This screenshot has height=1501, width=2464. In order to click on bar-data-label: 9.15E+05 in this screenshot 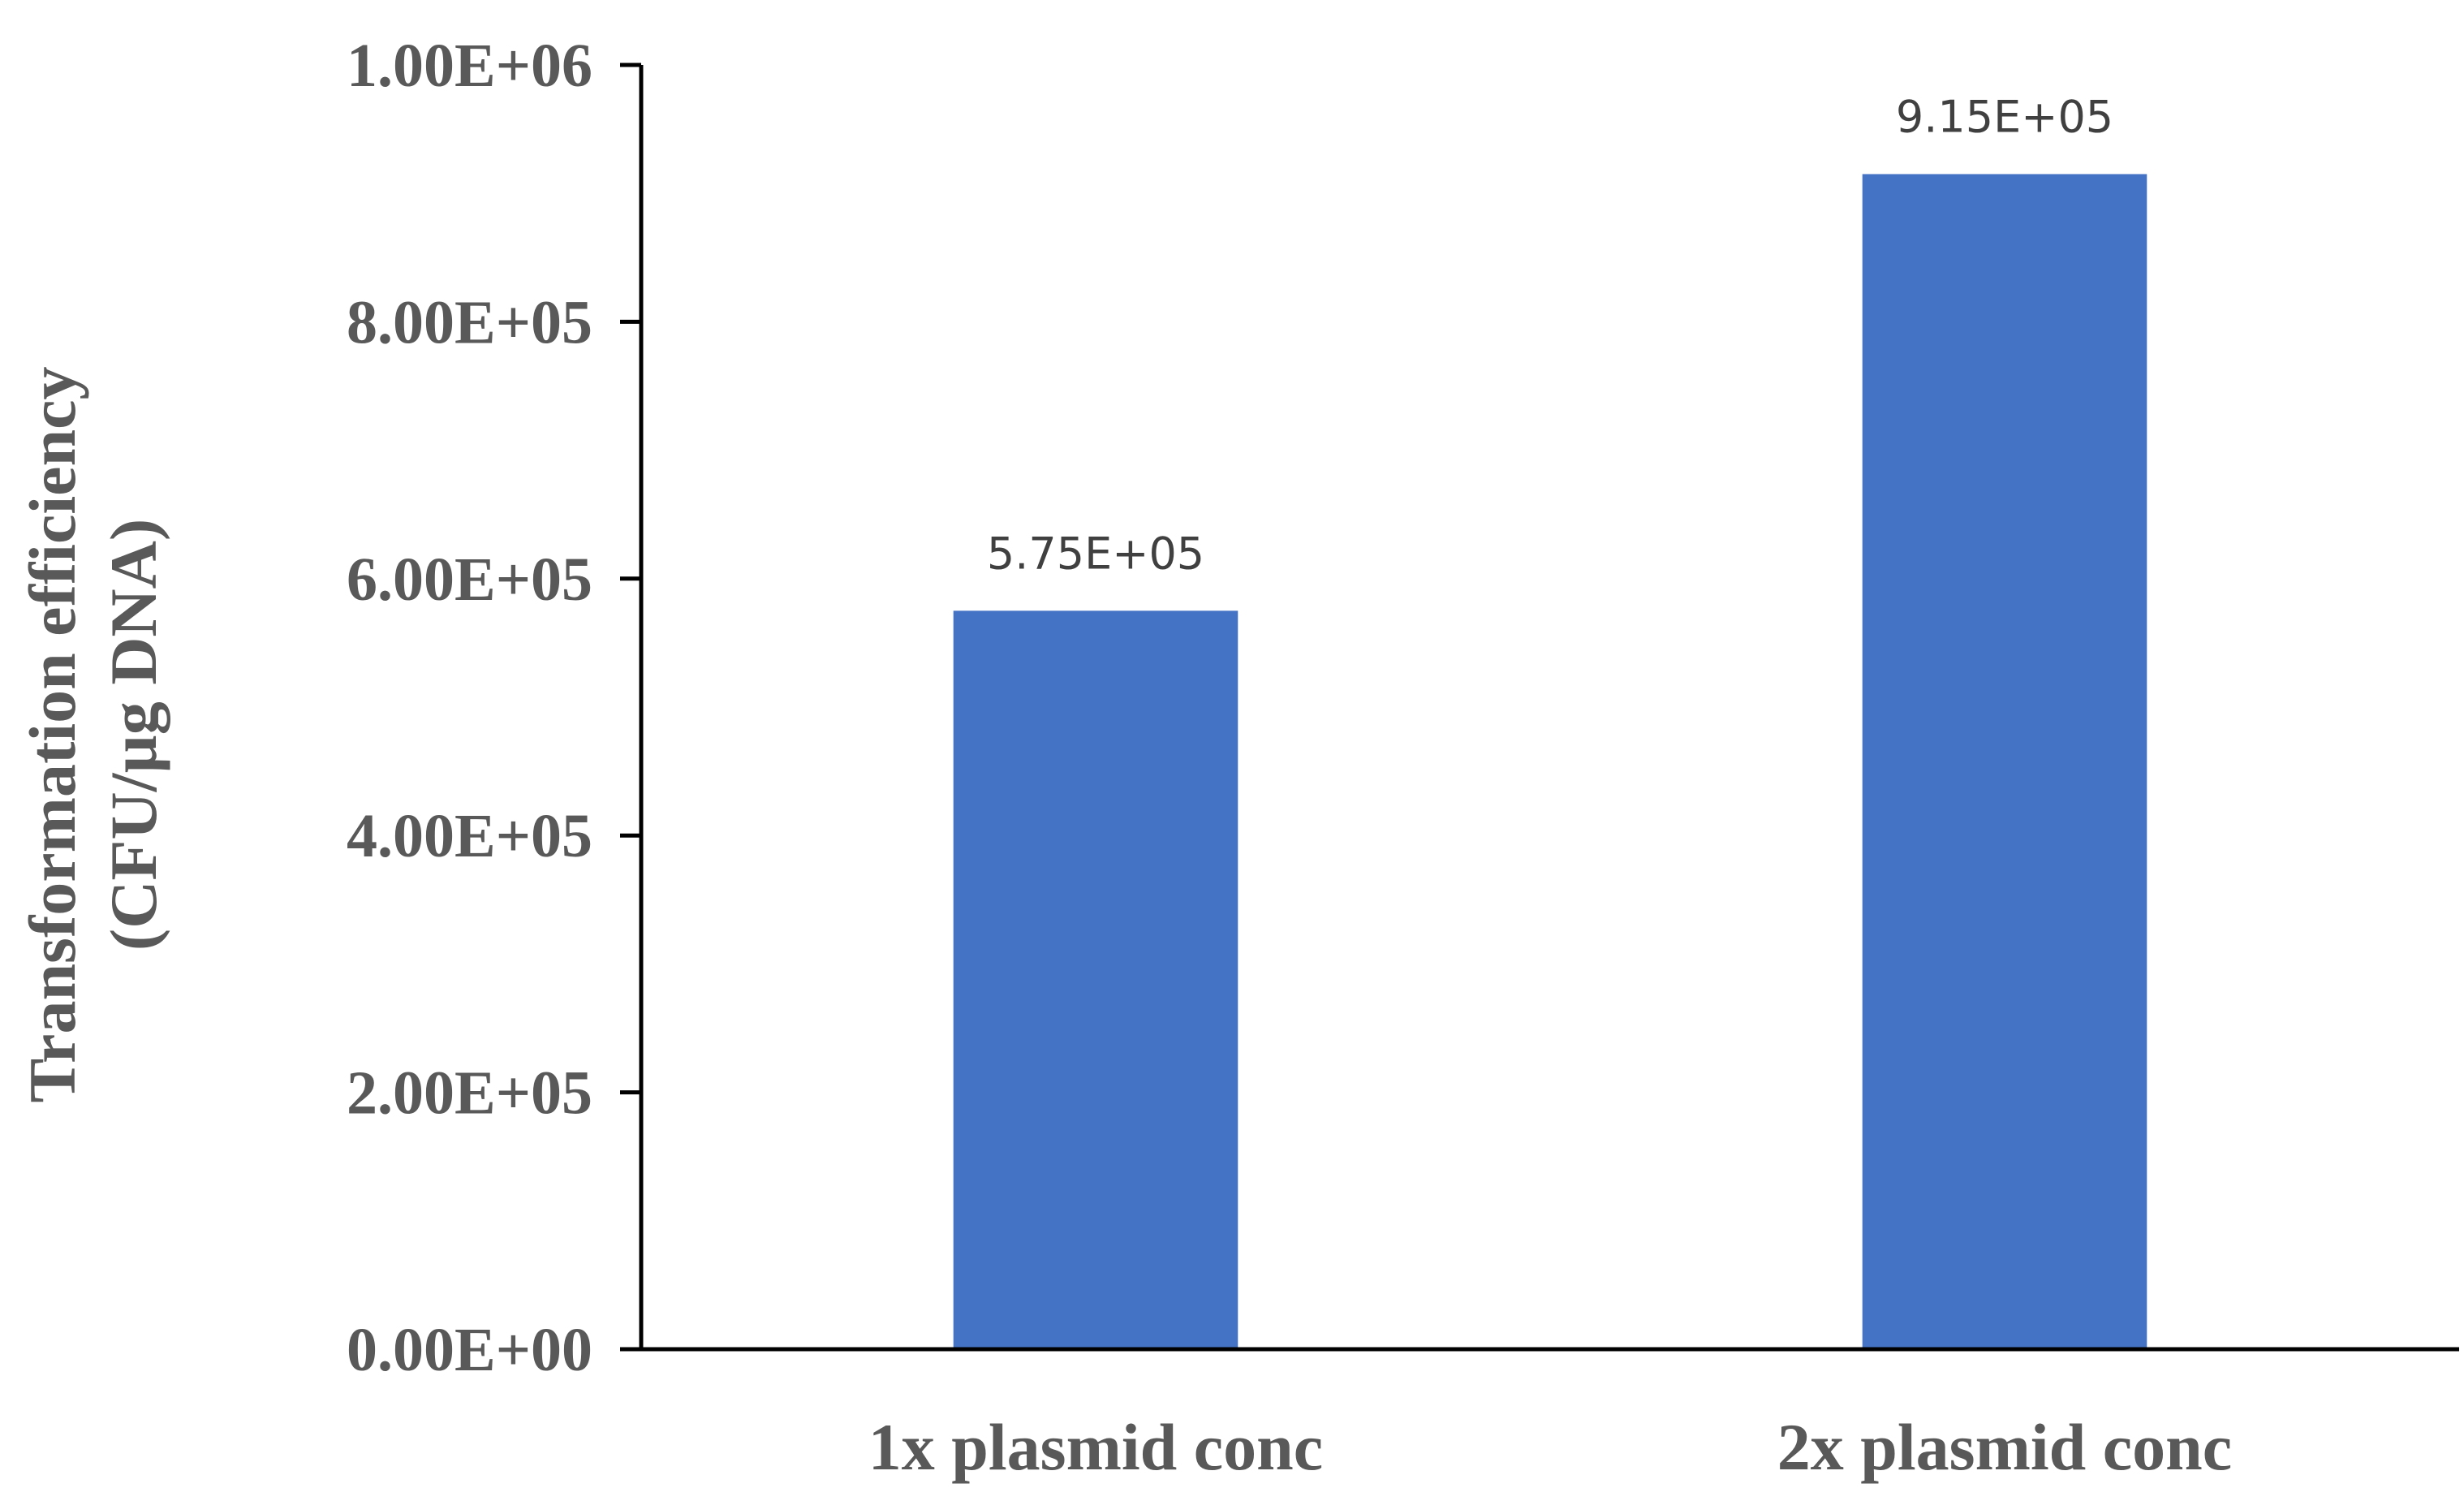, I will do `click(2005, 116)`.